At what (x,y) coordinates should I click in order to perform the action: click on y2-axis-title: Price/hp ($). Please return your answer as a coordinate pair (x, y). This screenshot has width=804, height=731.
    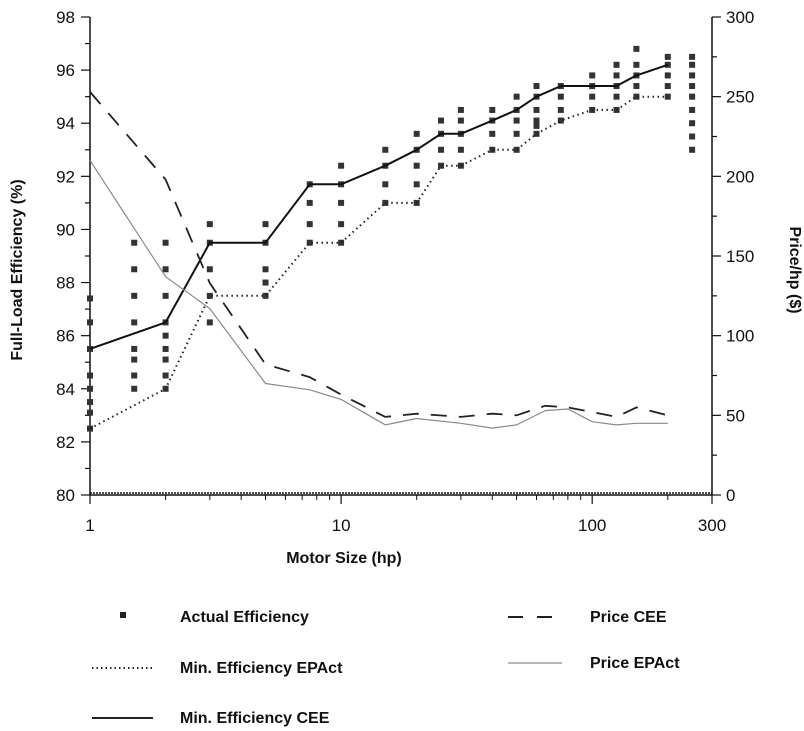
    Looking at the image, I should click on (794, 269).